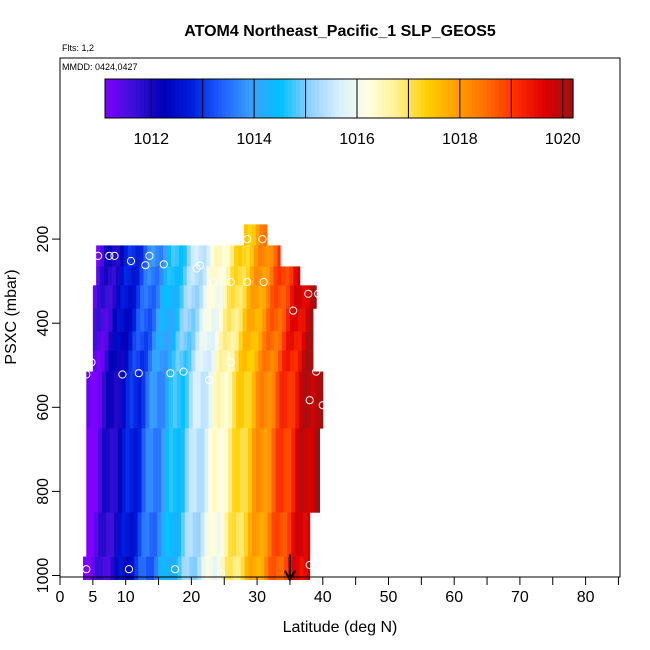 This screenshot has height=650, width=650. I want to click on x-axis: 0 5 10 20 30 40 50 60 70 80, so click(337, 591).